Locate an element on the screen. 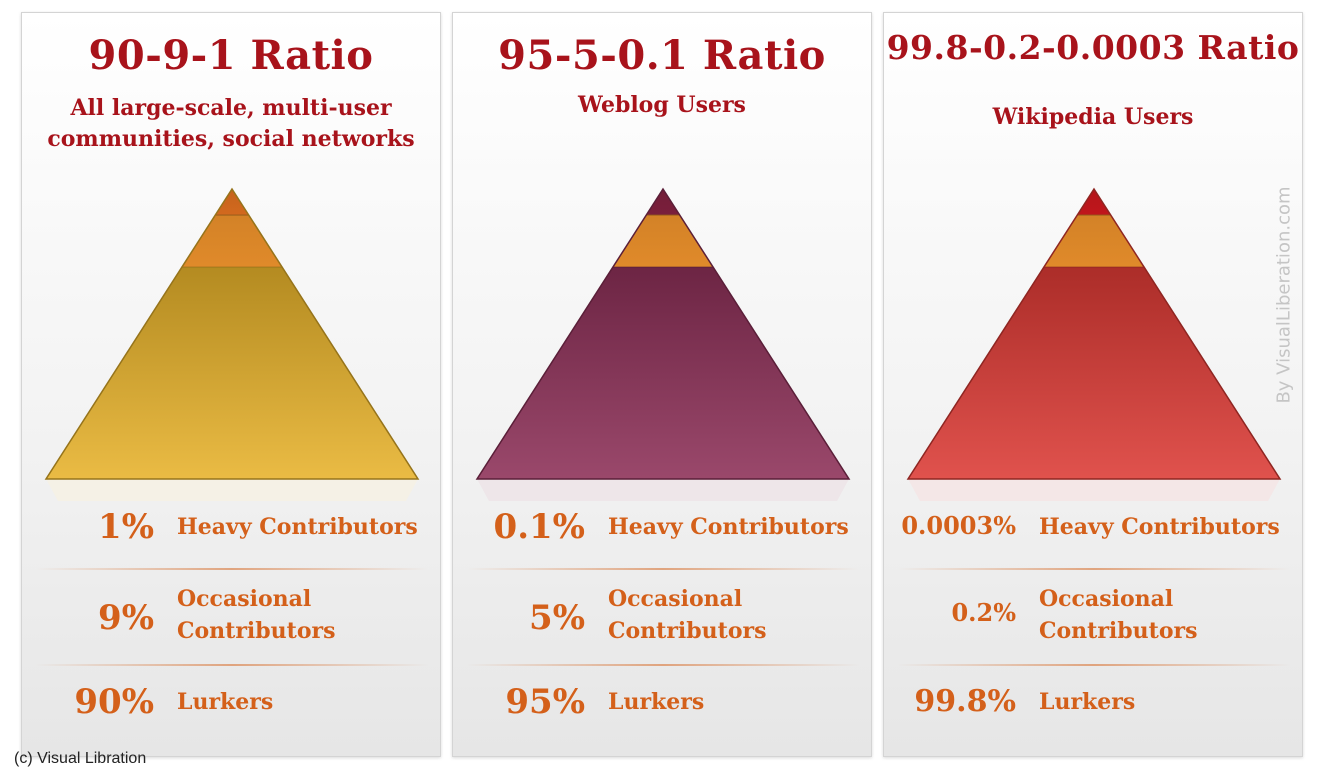 This screenshot has height=775, width=1318. percent-value: 5% is located at coordinates (557, 618).